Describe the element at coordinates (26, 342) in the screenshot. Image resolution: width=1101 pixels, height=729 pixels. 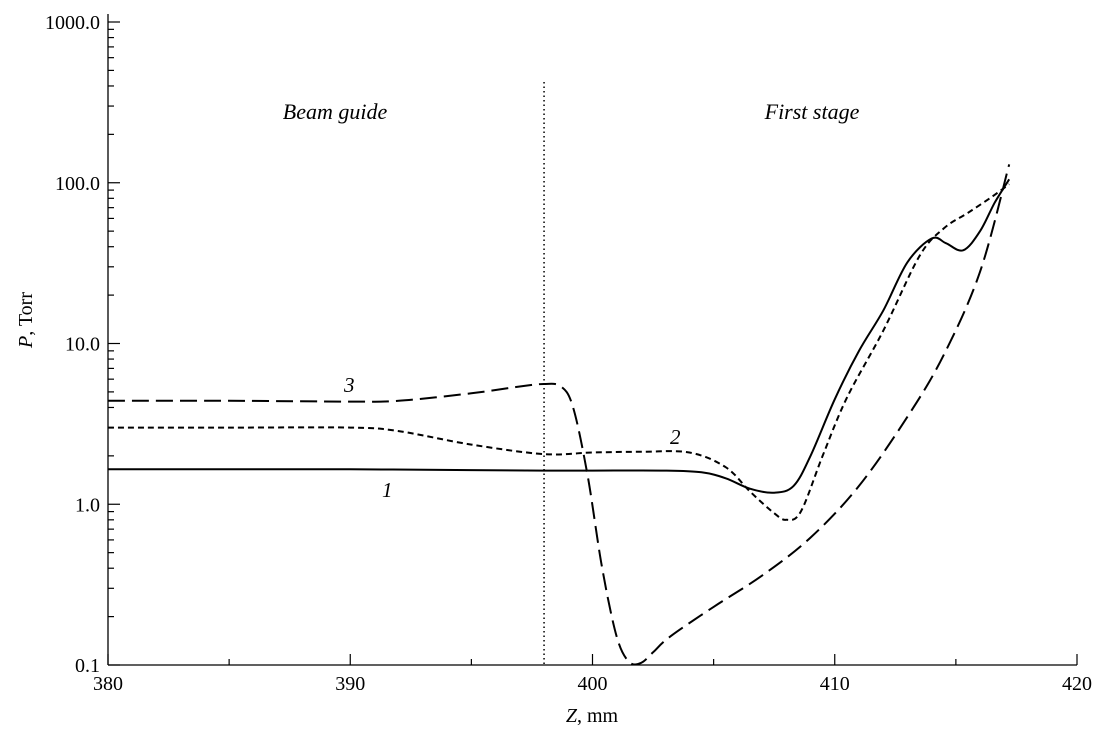
I see `y-axis-variable: P` at that location.